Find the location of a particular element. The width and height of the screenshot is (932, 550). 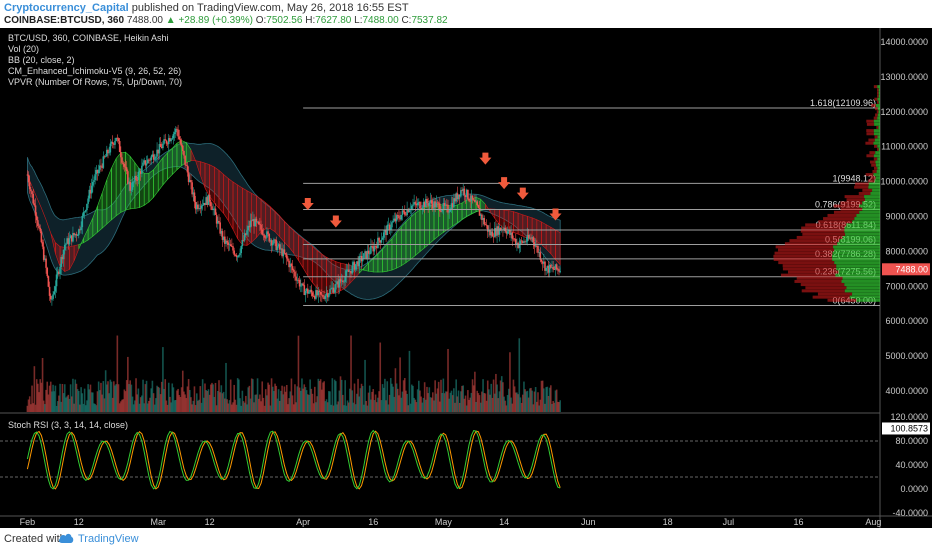

time-tick-12: Aug is located at coordinates (873, 522).